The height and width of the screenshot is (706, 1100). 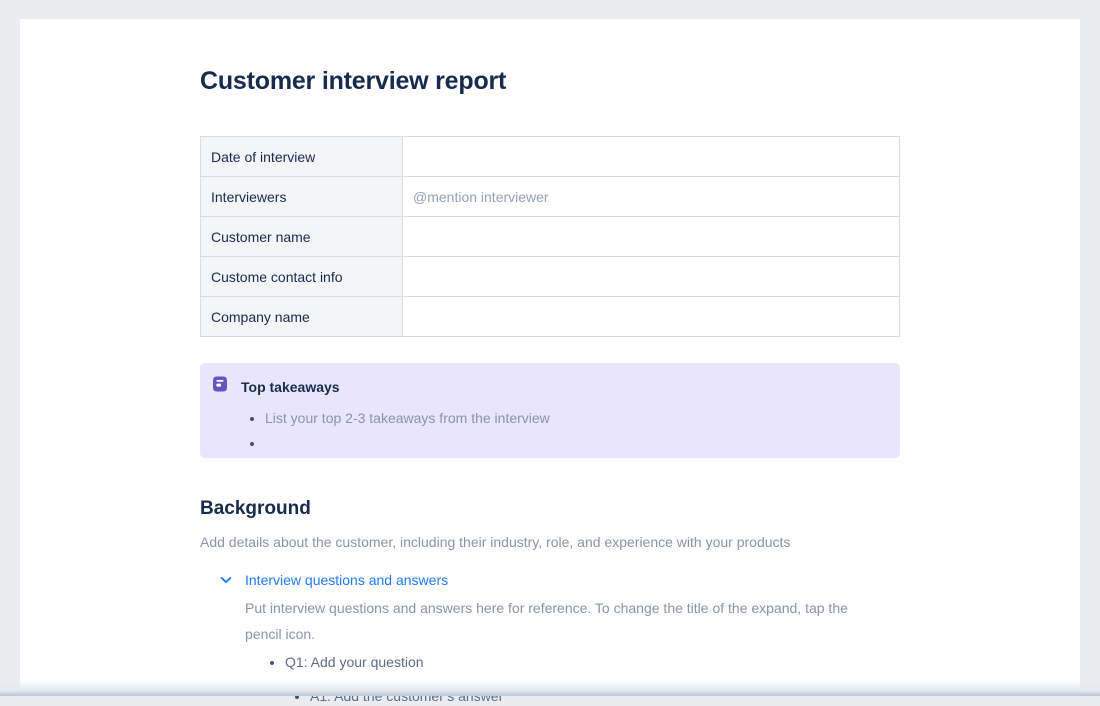 I want to click on row-label-interviewers: Interviewers, so click(x=301, y=196).